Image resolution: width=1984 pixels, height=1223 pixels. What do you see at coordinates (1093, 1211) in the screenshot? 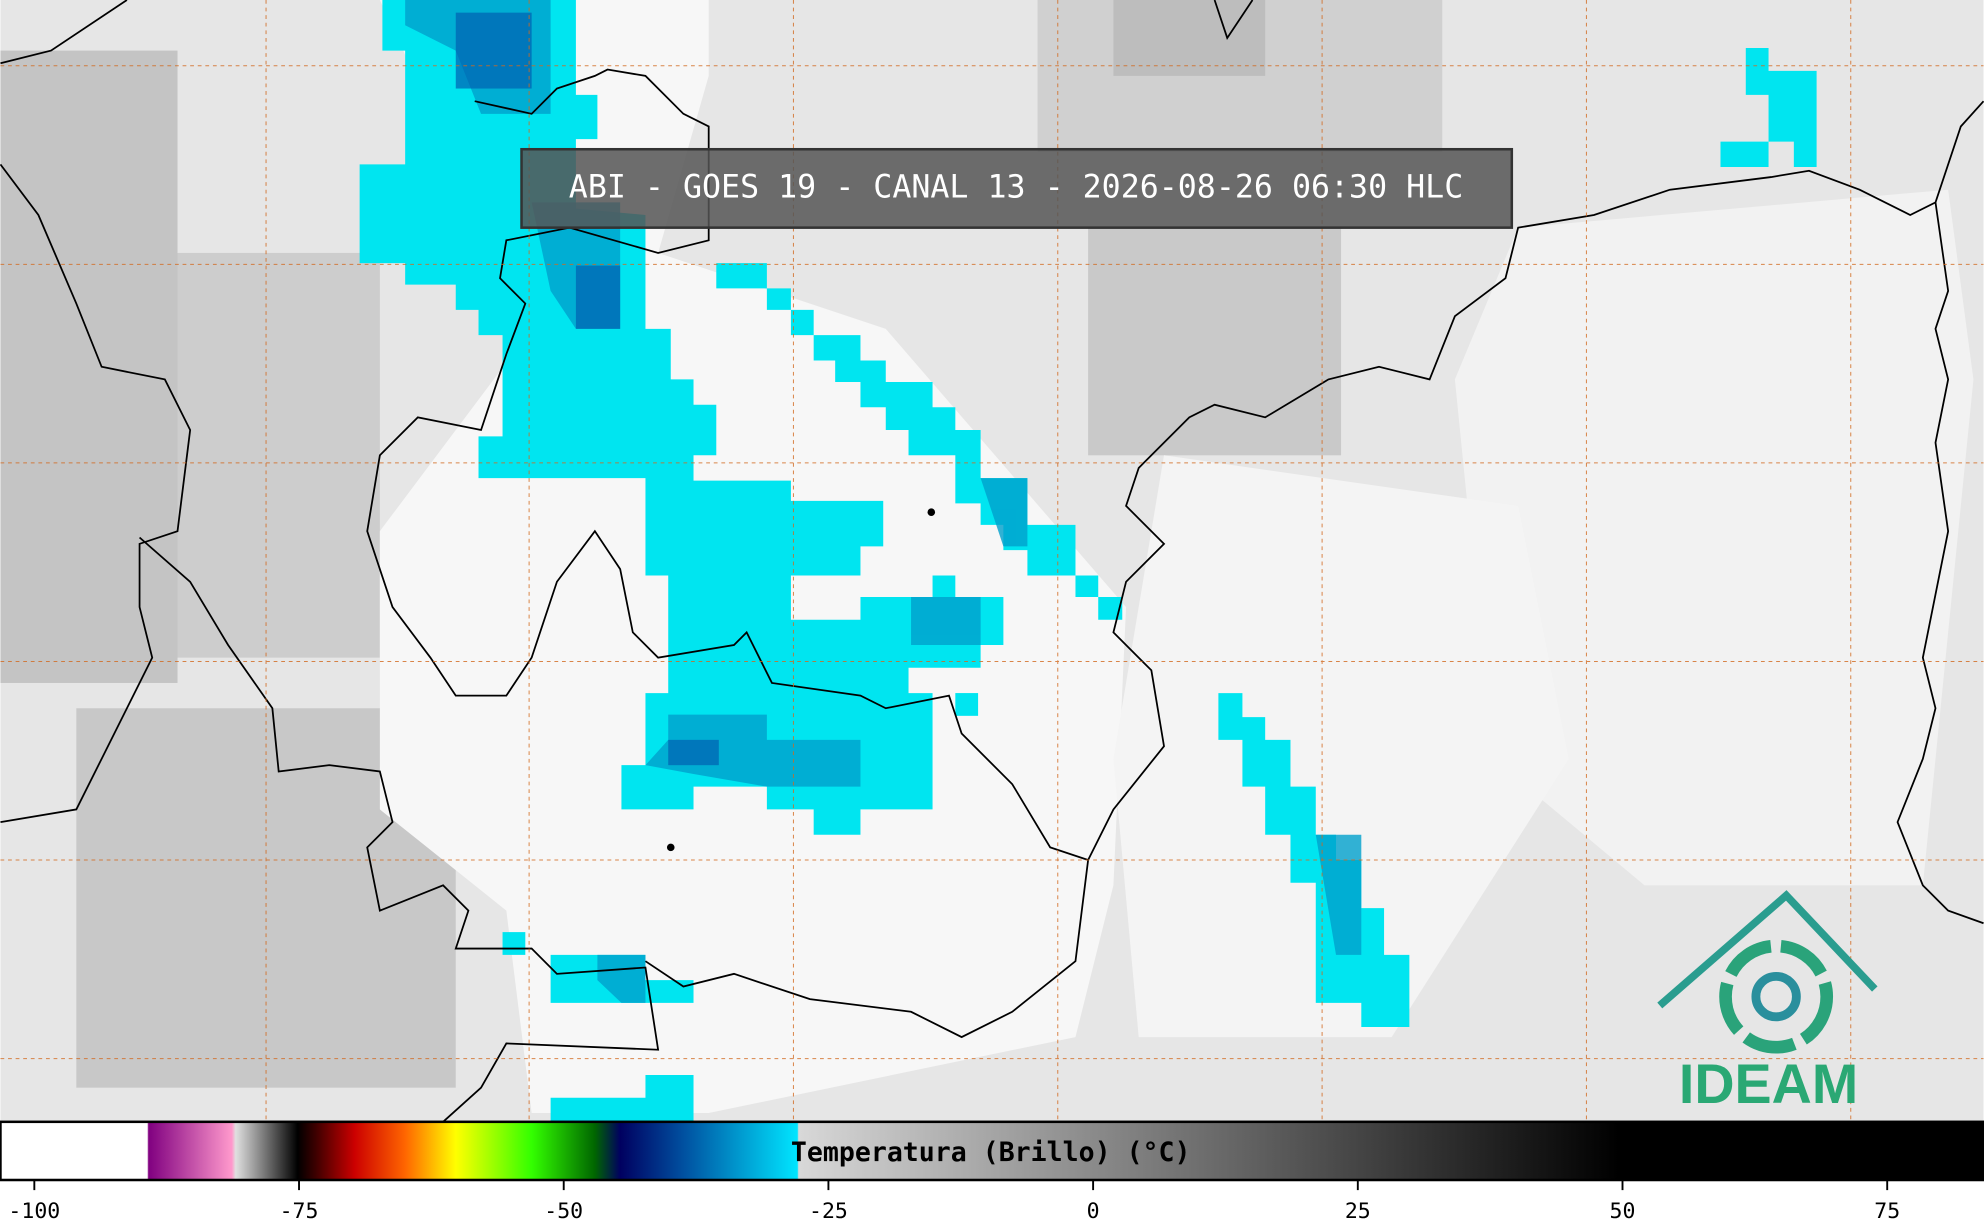
I see `colorbar-tick-label: 0` at bounding box center [1093, 1211].